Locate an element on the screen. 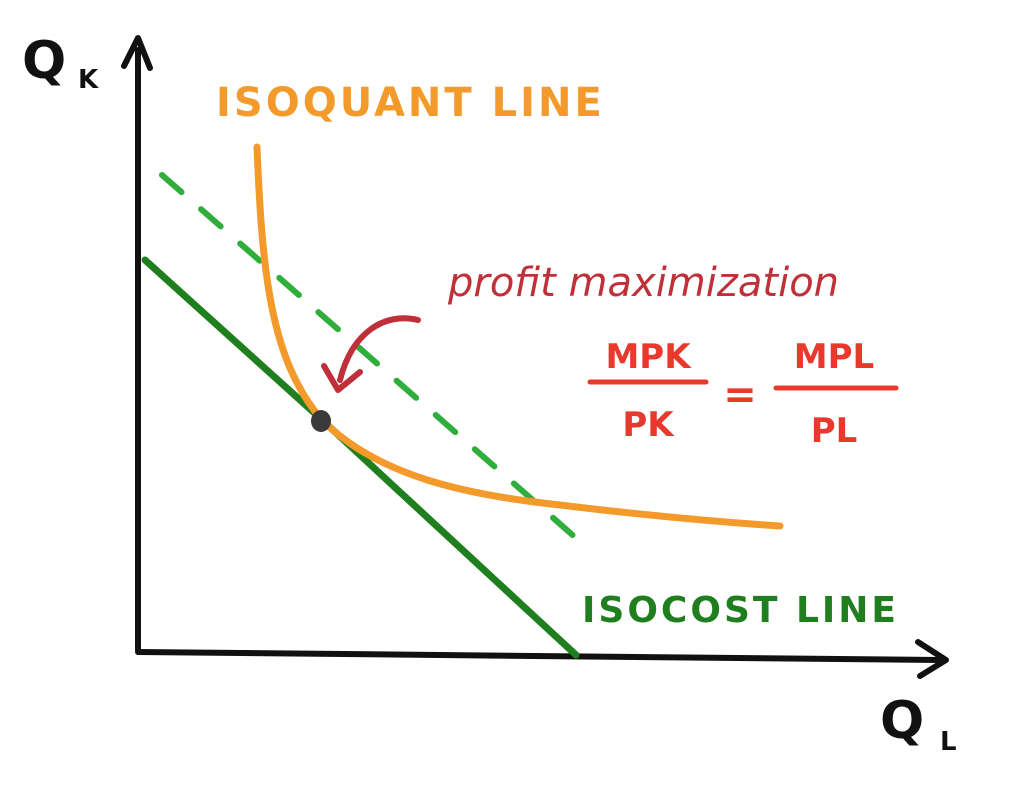 The image size is (1017, 786). formula-right-numerator: MPL is located at coordinates (834, 357).